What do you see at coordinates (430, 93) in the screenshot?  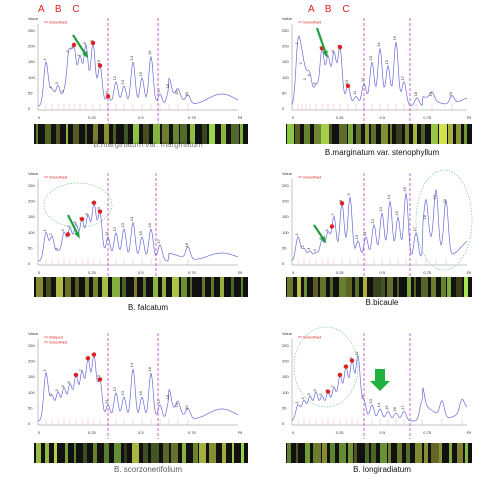 I see `peak-label: 19` at bounding box center [430, 93].